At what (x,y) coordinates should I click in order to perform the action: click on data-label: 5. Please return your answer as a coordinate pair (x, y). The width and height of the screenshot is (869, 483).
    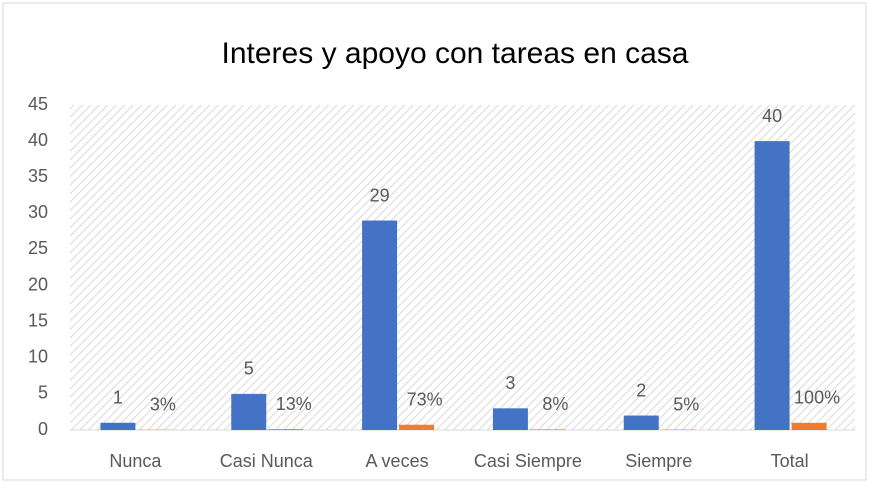
    Looking at the image, I should click on (249, 369).